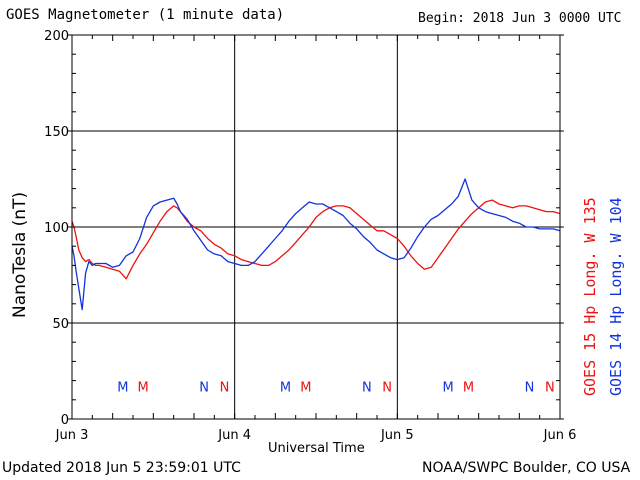 This screenshot has width=640, height=480. What do you see at coordinates (448, 387) in the screenshot?
I see `marker-label-8: M` at bounding box center [448, 387].